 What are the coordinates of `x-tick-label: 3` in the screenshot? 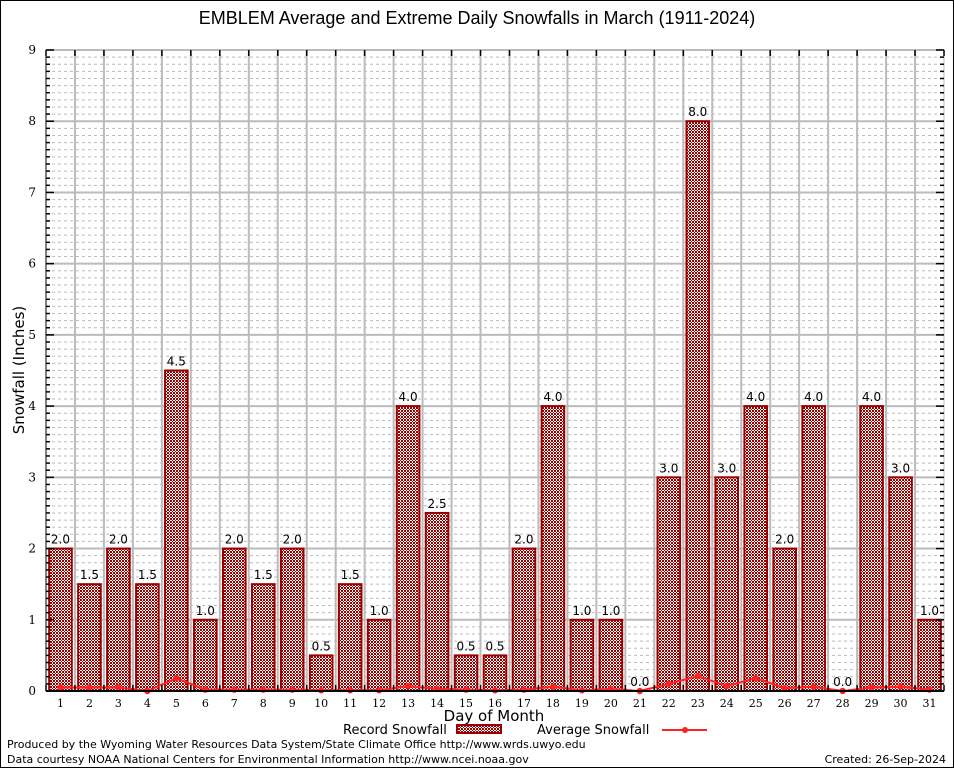 It's located at (118, 703).